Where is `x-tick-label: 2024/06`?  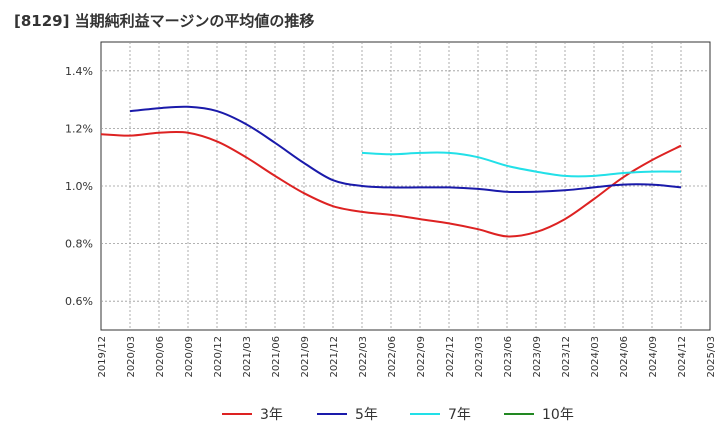
x-tick-label: 2024/06 is located at coordinates (624, 357).